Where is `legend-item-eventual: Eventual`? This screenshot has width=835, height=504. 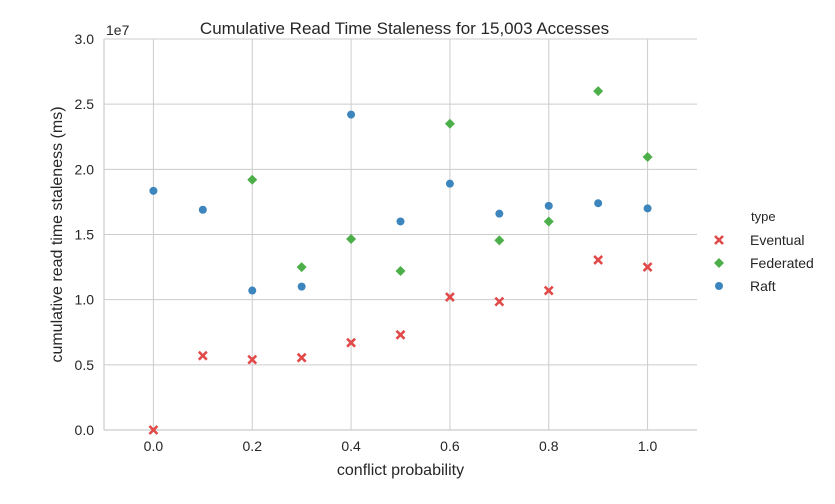
legend-item-eventual: Eventual is located at coordinates (759, 240).